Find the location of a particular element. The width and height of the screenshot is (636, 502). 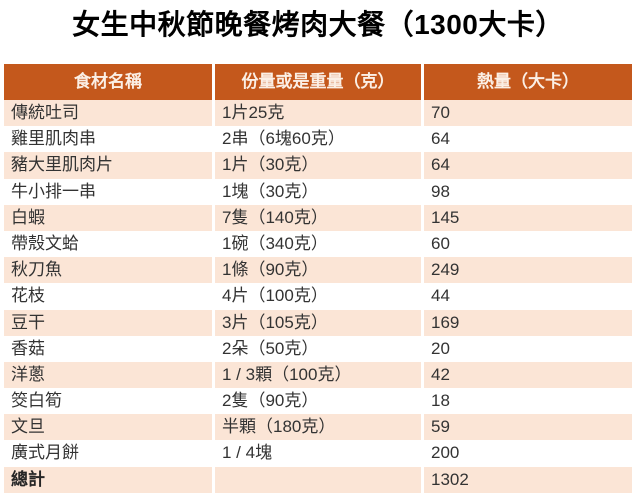

total-portion-cell is located at coordinates (318, 479).